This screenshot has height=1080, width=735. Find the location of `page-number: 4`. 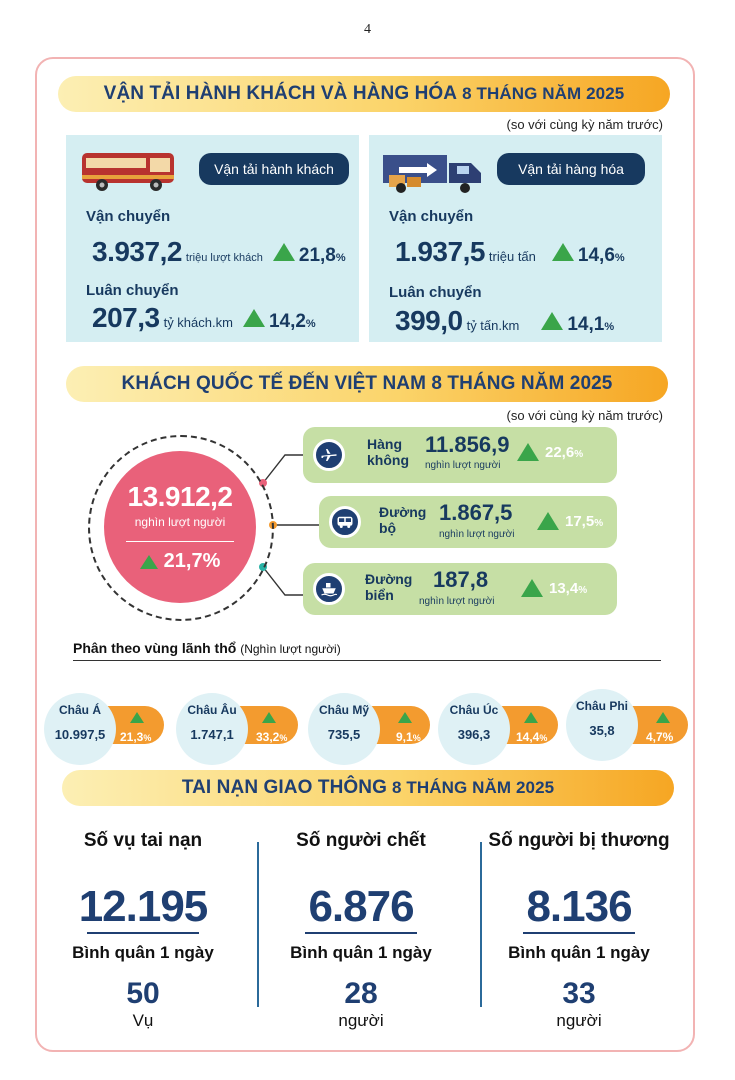

page-number: 4 is located at coordinates (367, 29).